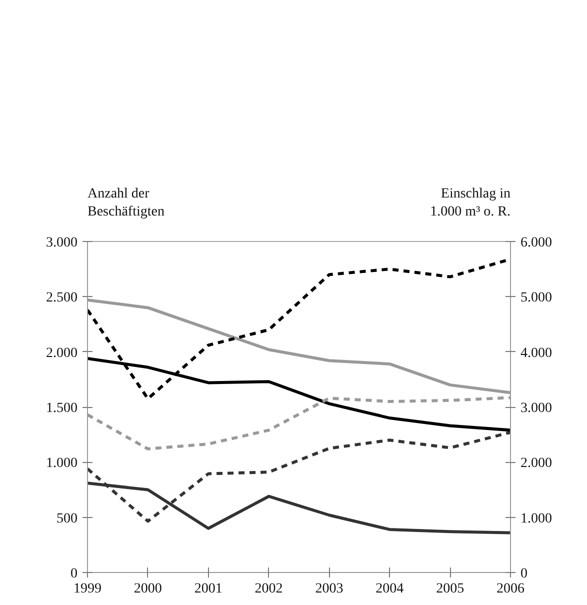  Describe the element at coordinates (536, 408) in the screenshot. I see `y2-tick-label: 3.000` at that location.